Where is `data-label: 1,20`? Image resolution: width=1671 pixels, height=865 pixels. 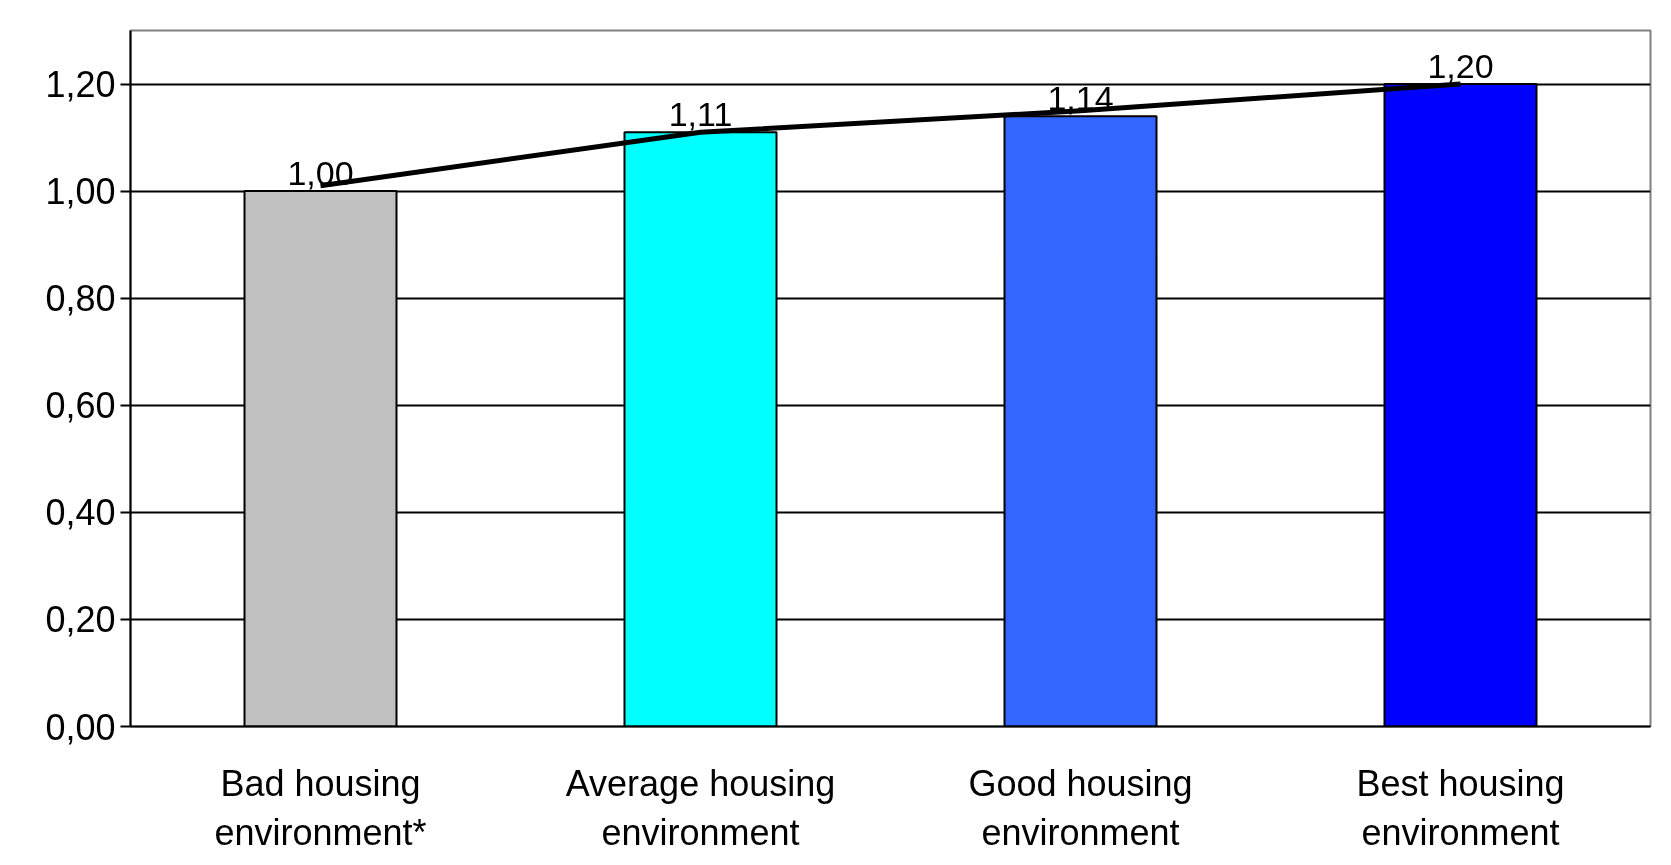 data-label: 1,20 is located at coordinates (1460, 66).